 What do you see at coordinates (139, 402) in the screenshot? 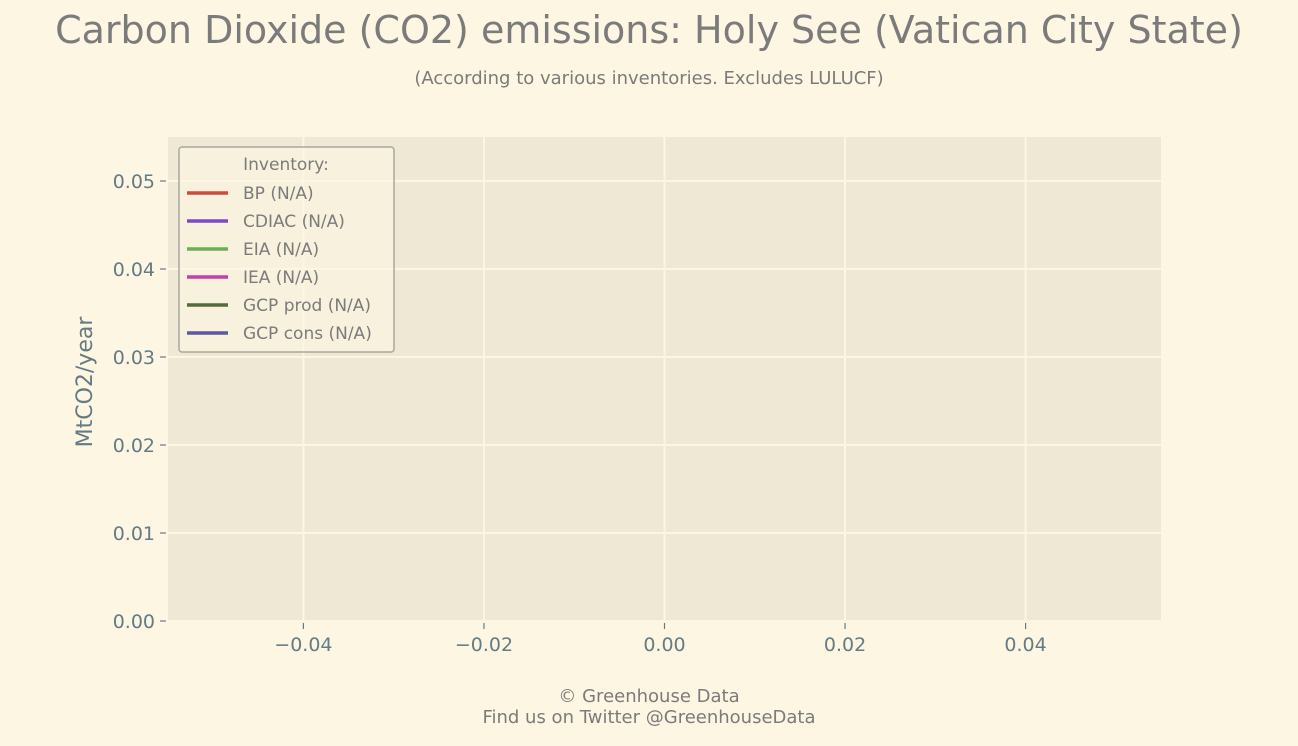
I see `y-axis: 0.00 0.01 0.02 0.03 0.04 0.05` at bounding box center [139, 402].